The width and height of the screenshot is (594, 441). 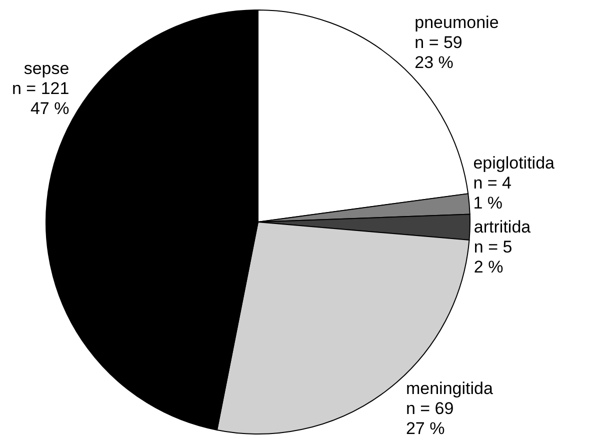 I want to click on slice-label: epiglotitida, so click(x=514, y=162).